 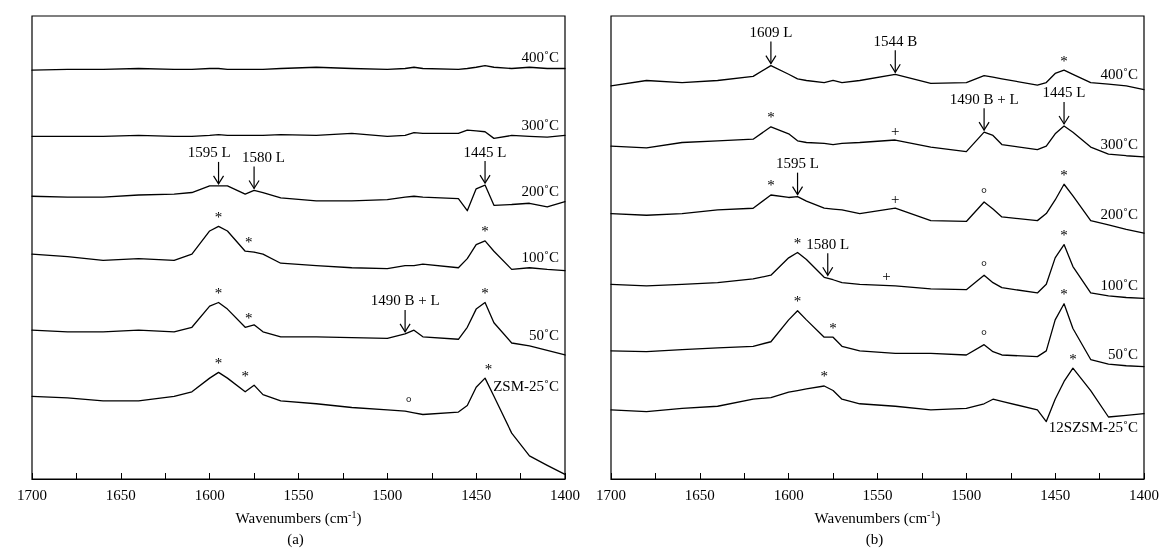 I want to click on annotation: 1544 B, so click(x=895, y=40).